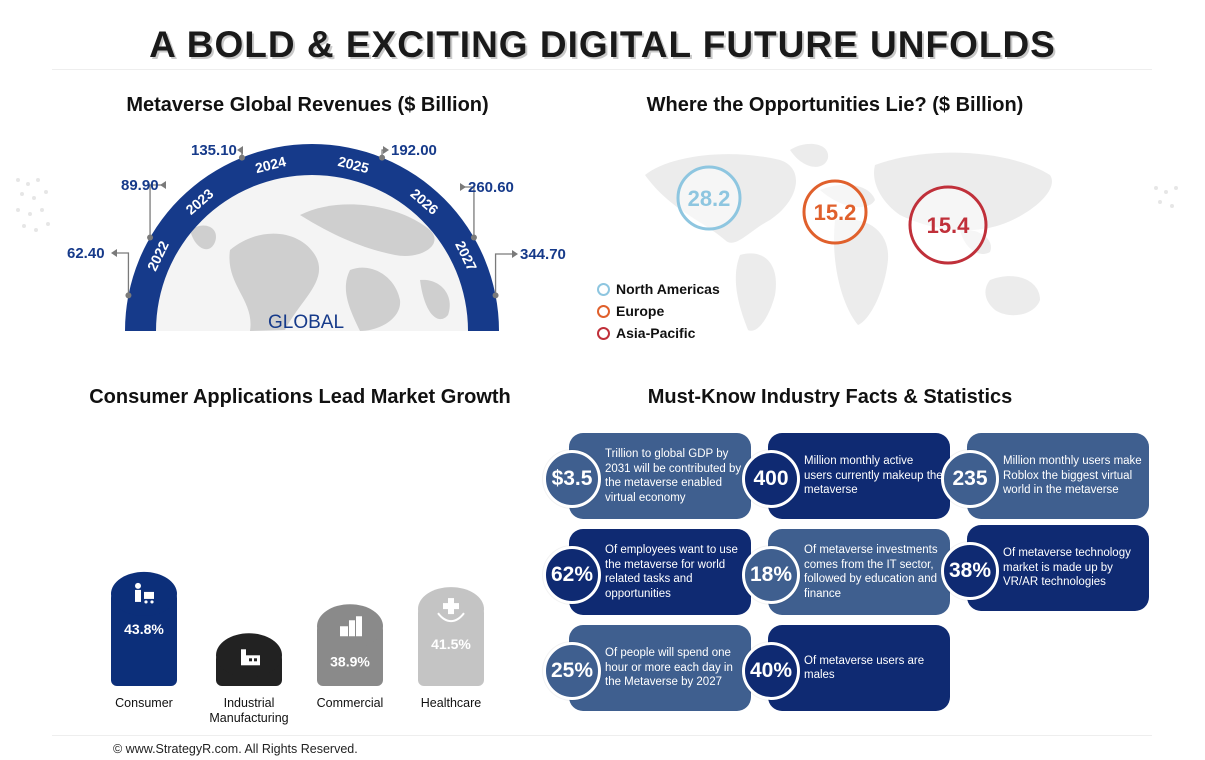  What do you see at coordinates (602, 69) in the screenshot?
I see `title-divider` at bounding box center [602, 69].